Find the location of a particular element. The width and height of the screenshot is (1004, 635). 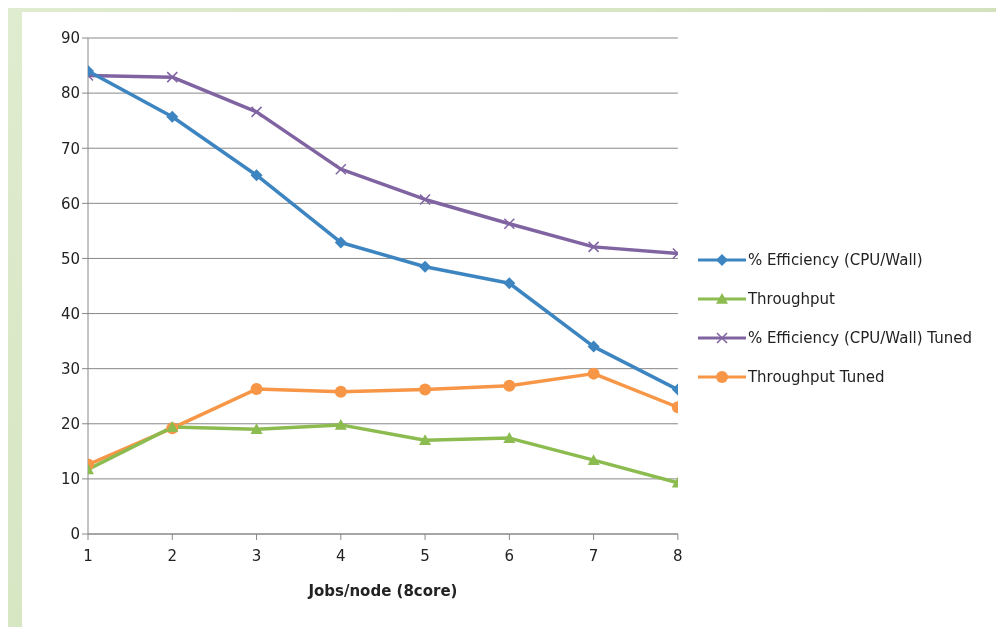

x-tick-label: 3 is located at coordinates (256, 555).